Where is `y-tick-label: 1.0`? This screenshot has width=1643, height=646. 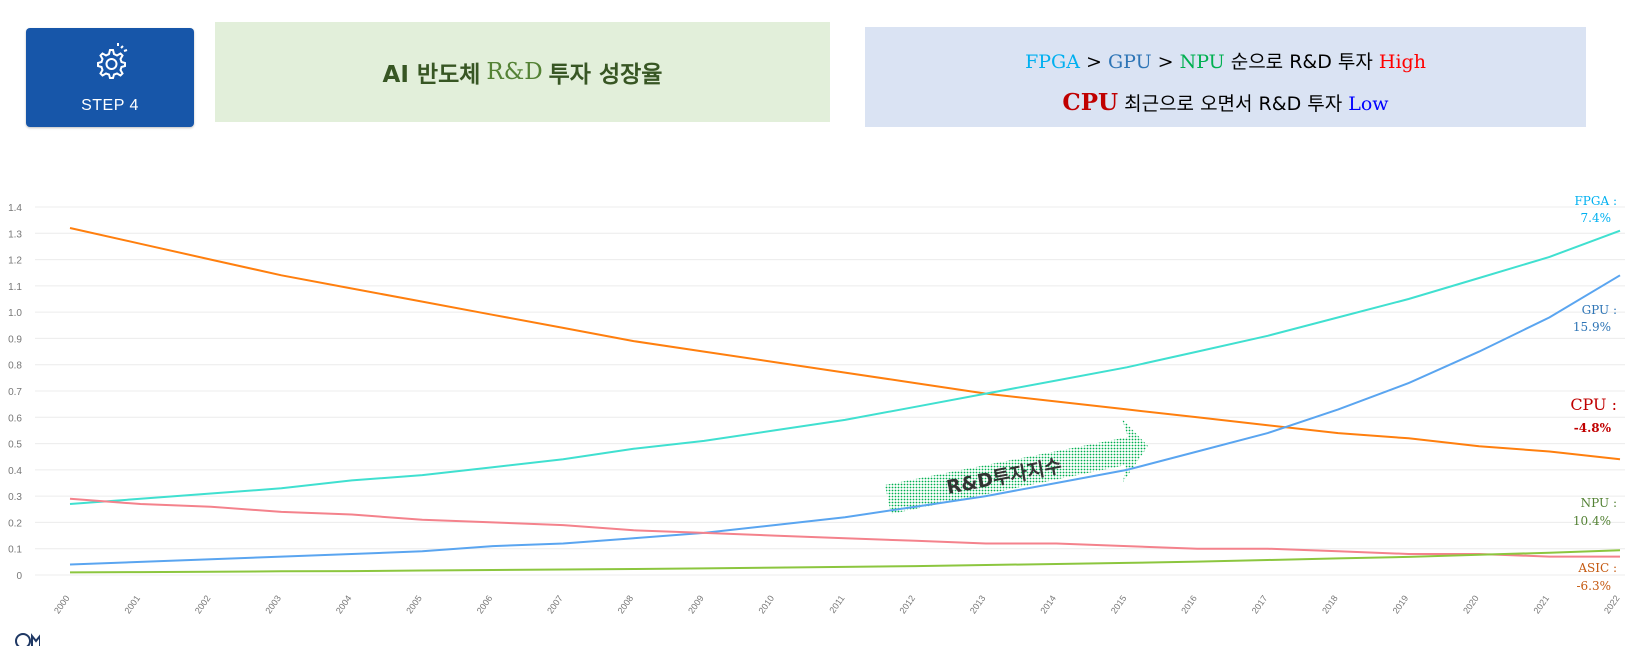 y-tick-label: 1.0 is located at coordinates (15, 313).